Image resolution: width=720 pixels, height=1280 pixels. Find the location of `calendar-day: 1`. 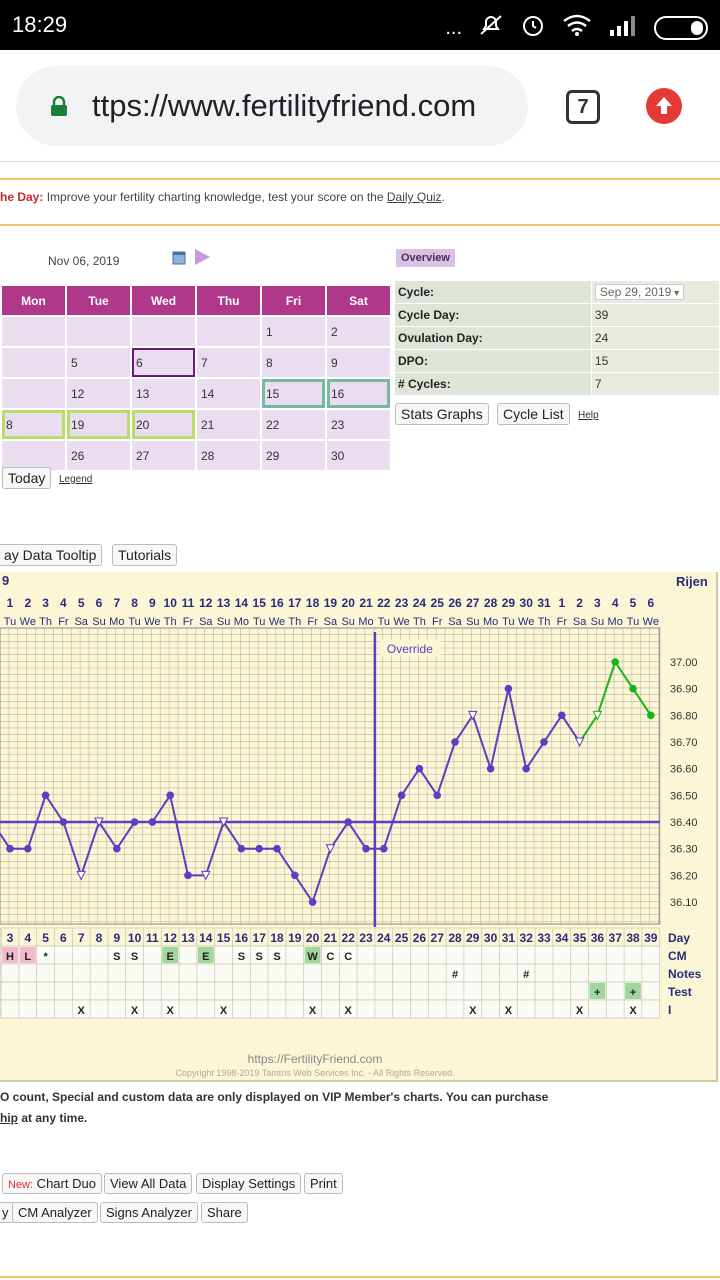

calendar-day: 1 is located at coordinates (293, 331).